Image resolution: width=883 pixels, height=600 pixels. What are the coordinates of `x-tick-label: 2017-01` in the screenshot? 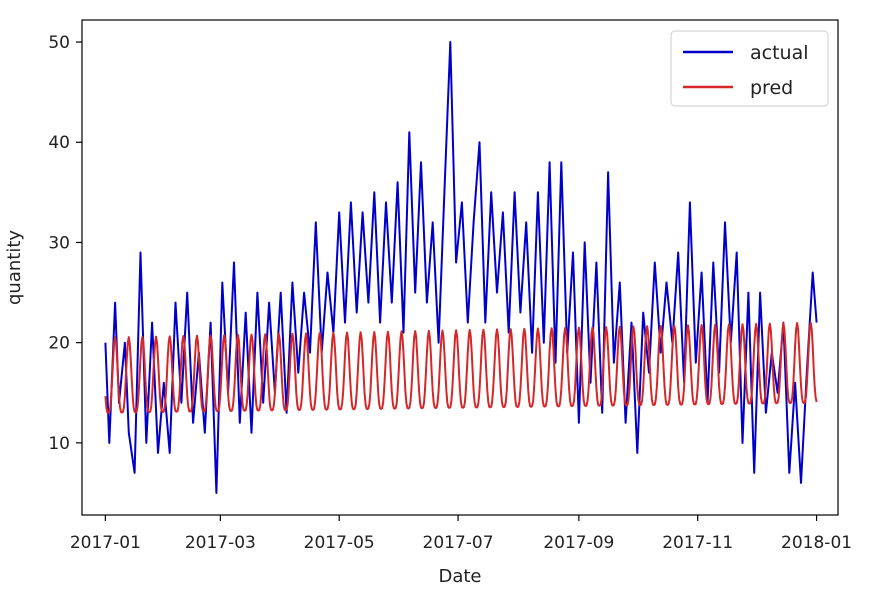 It's located at (105, 543).